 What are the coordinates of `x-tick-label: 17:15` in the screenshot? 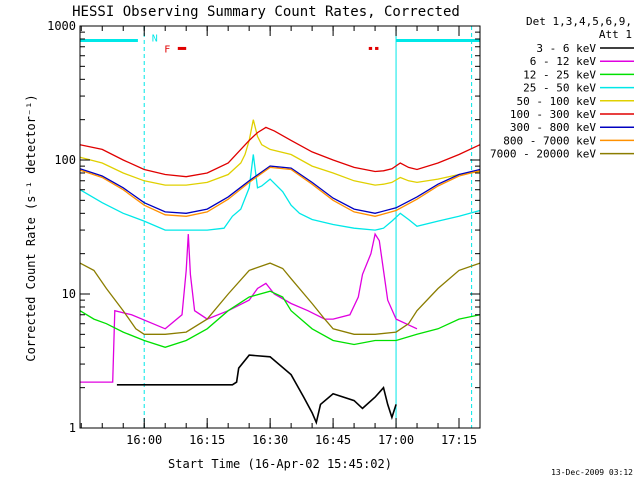 It's located at (459, 440).